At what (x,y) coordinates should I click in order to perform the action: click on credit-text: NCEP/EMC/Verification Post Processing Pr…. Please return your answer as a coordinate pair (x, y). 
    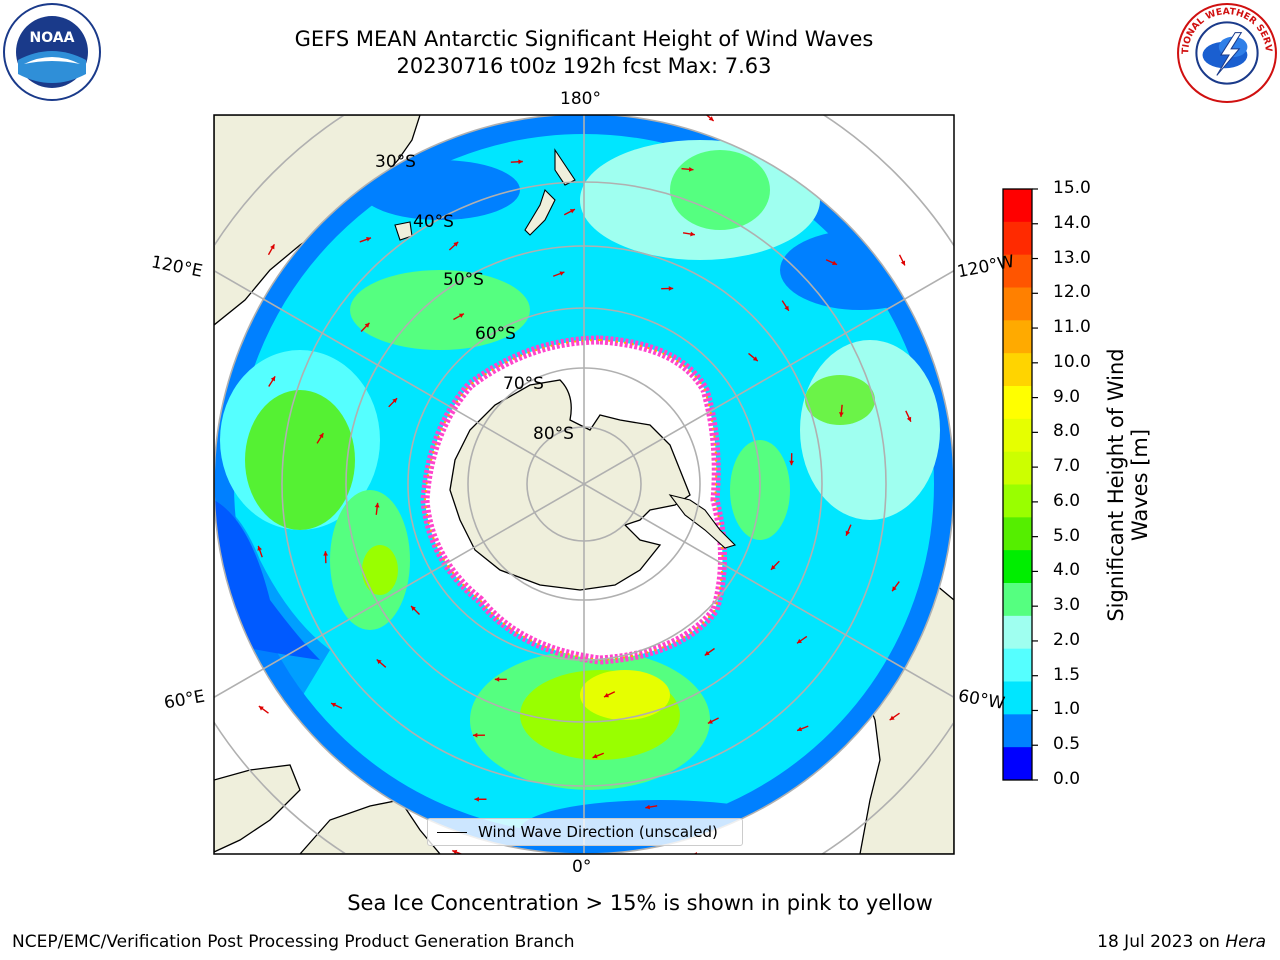
    Looking at the image, I should click on (293, 942).